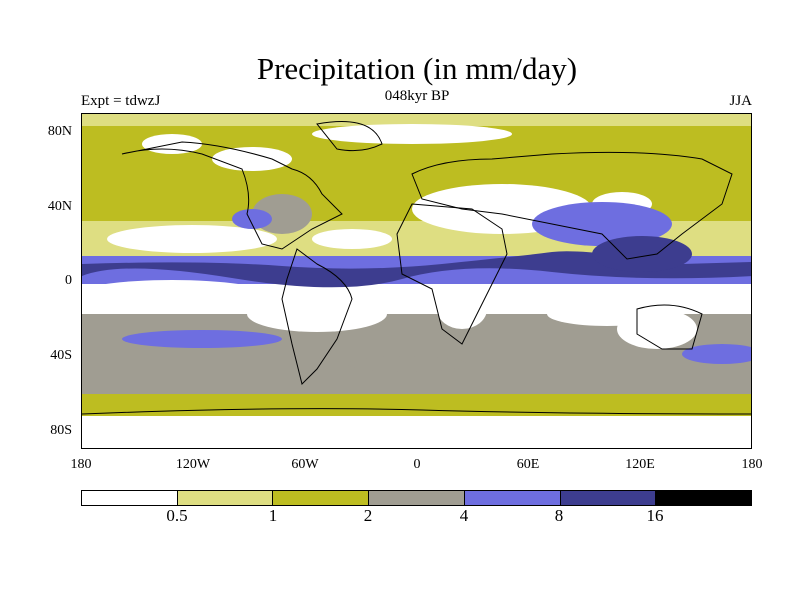 This screenshot has height=600, width=800. What do you see at coordinates (417, 68) in the screenshot?
I see `chart-title: Precipitation (in mm/day)` at bounding box center [417, 68].